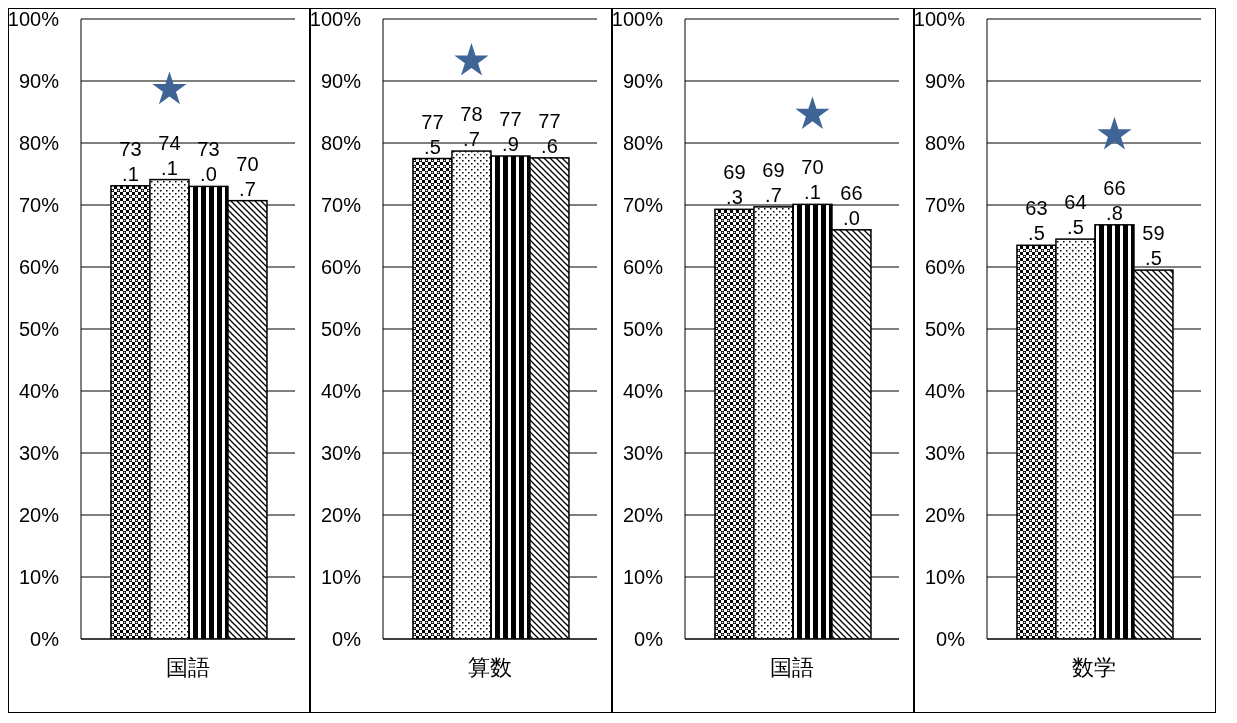 The height and width of the screenshot is (723, 1237). Describe the element at coordinates (734, 185) in the screenshot. I see `data-label: 69.3` at that location.